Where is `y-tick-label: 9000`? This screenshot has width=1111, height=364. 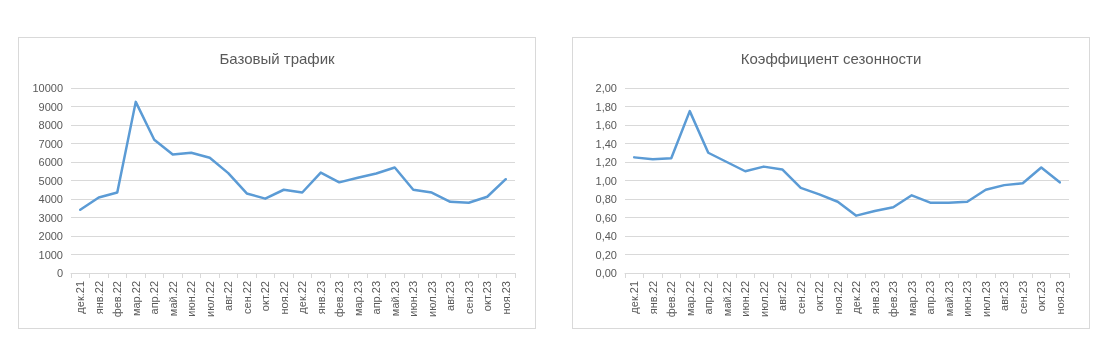
y-tick-label: 9000 is located at coordinates (50, 106).